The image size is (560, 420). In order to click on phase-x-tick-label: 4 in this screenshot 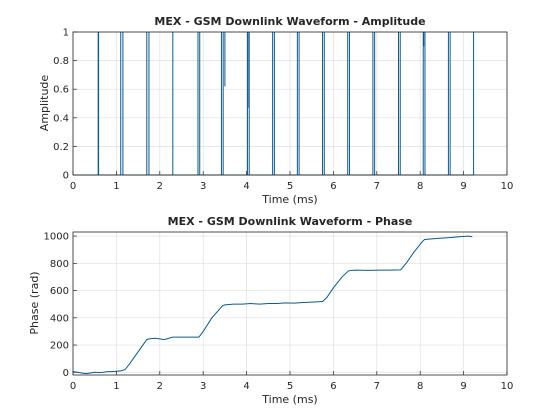, I will do `click(246, 386)`.